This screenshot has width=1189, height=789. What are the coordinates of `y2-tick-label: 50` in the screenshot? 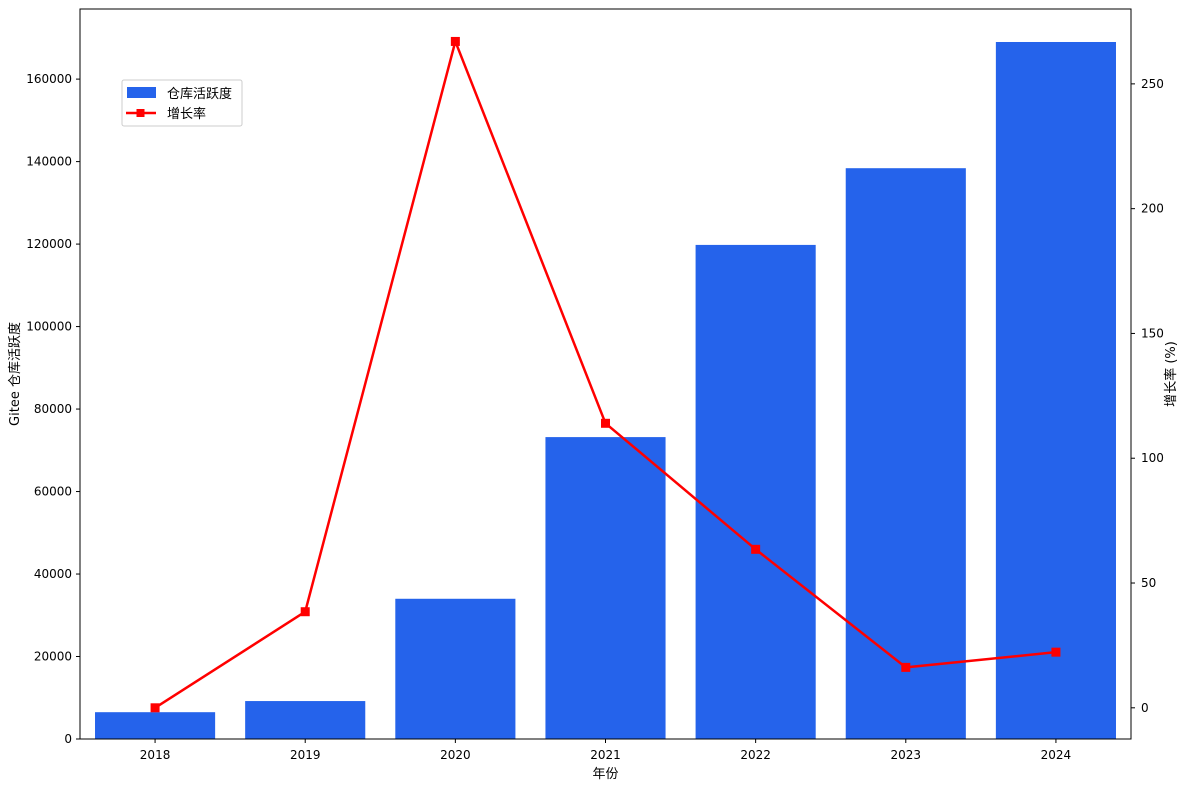 It's located at (1148, 583).